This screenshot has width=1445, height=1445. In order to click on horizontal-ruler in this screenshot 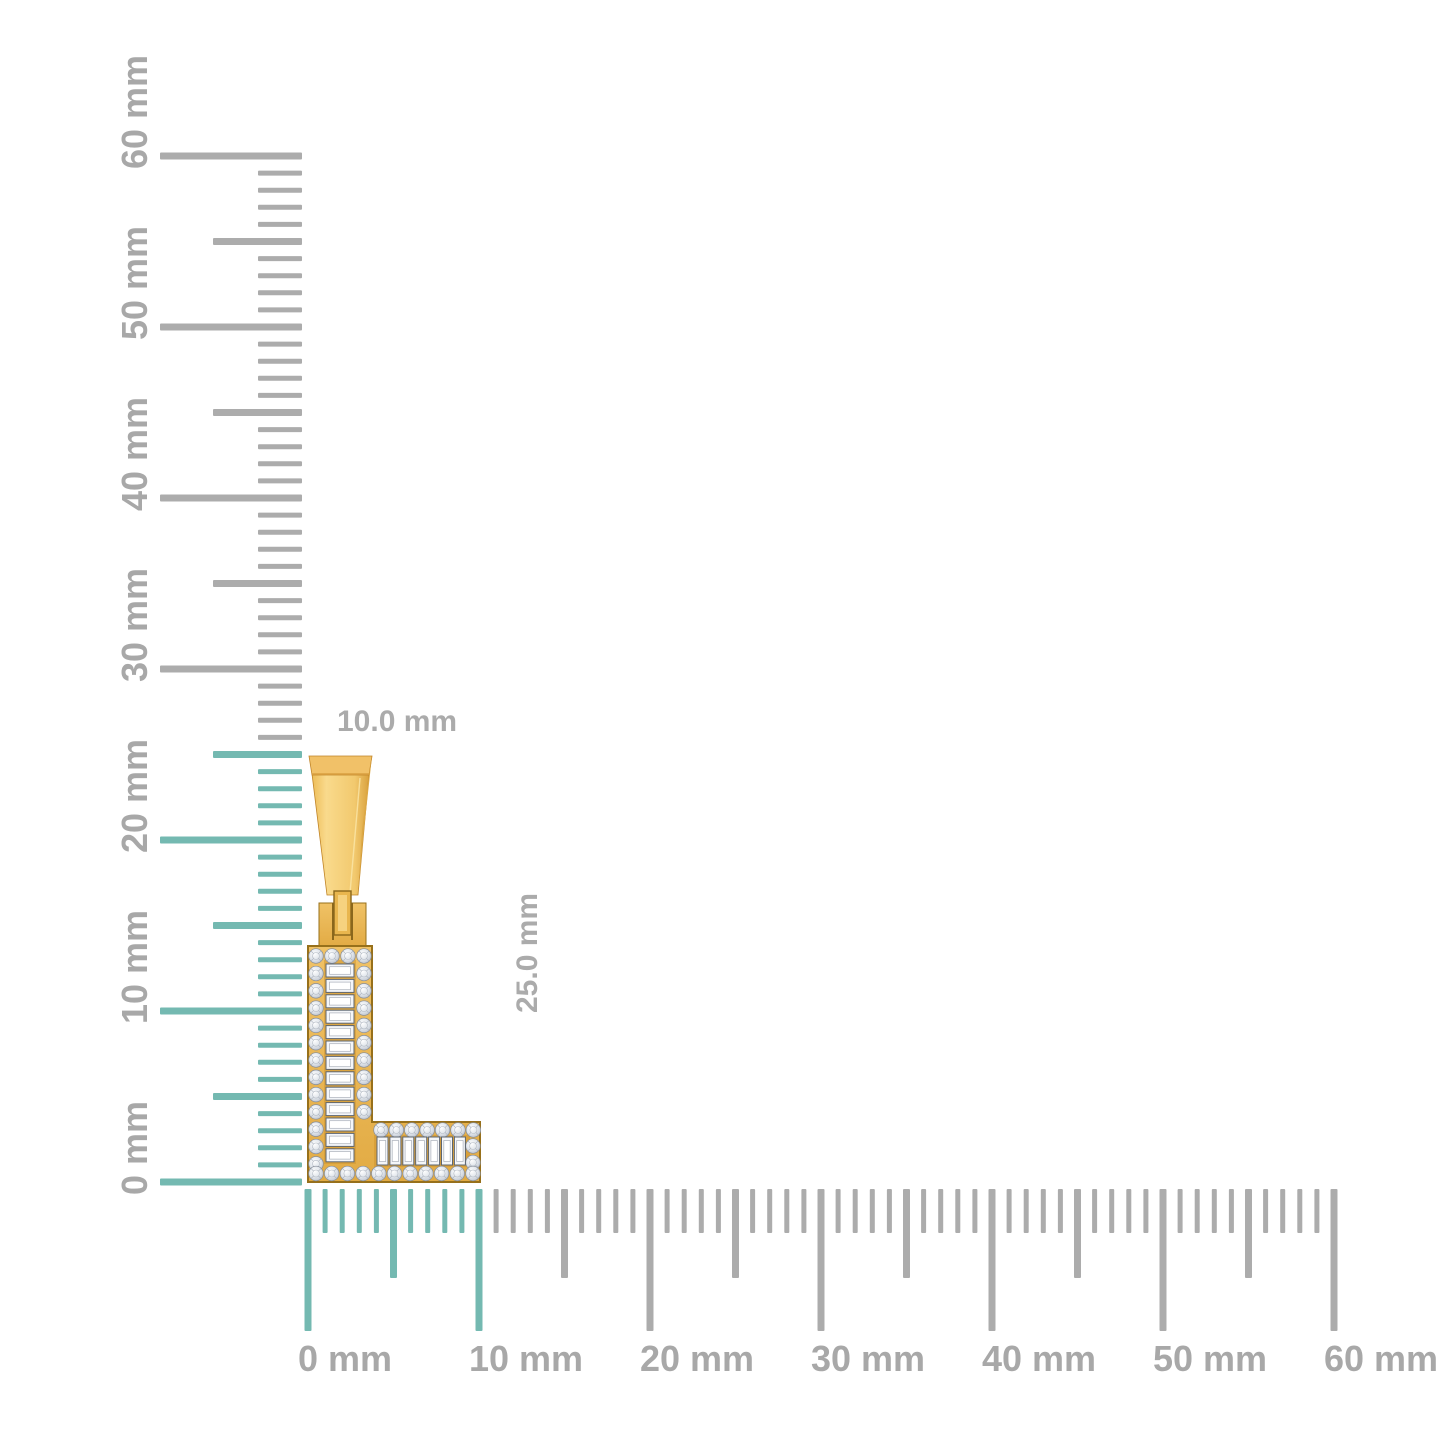, I will do `click(821, 1260)`.